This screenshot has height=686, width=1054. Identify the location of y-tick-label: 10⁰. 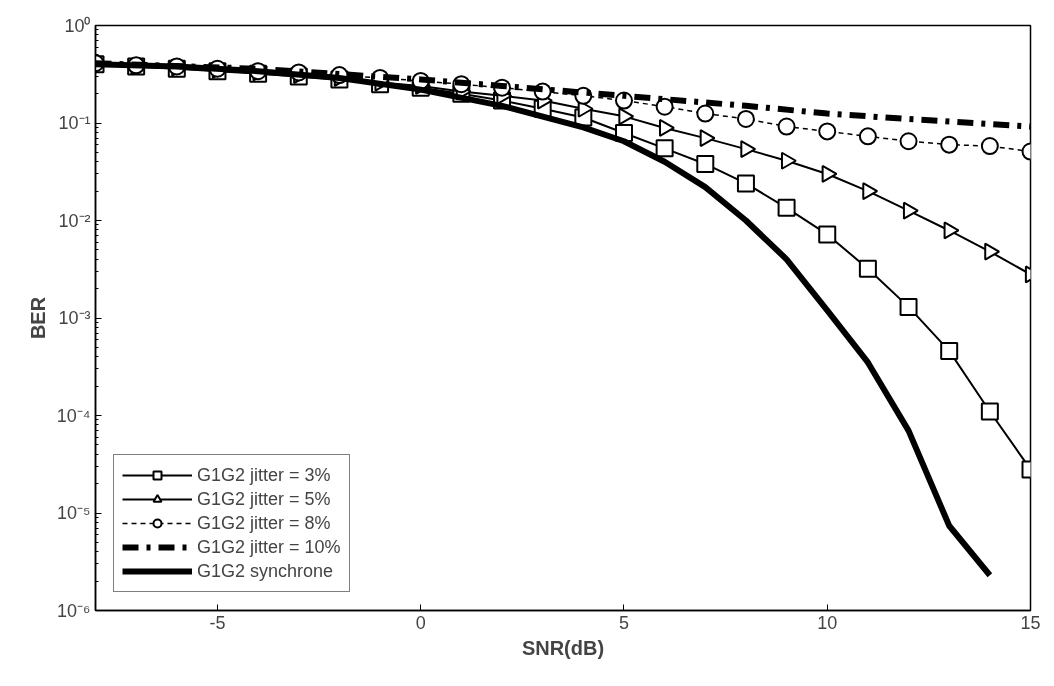
(77, 25).